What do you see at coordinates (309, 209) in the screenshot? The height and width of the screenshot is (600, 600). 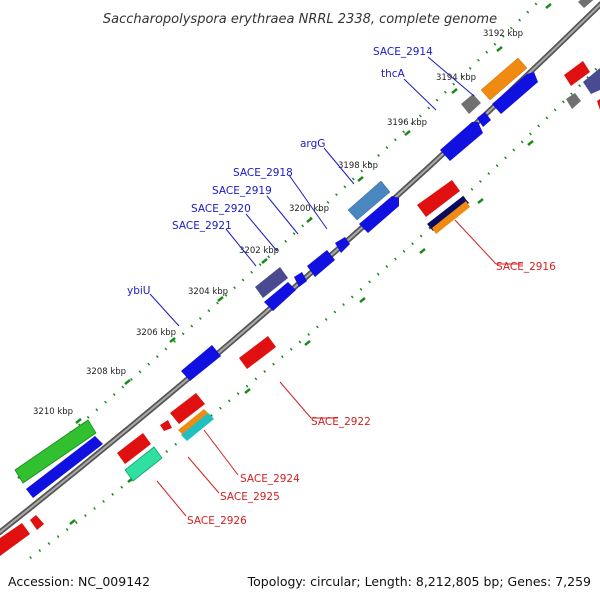 I see `tick-label: 3200 kbp` at bounding box center [309, 209].